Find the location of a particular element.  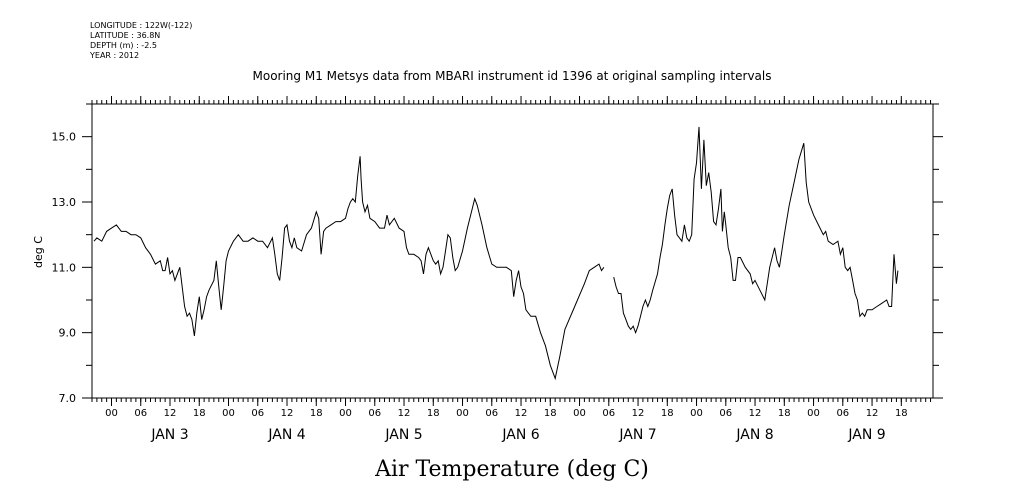

day-label: JAN 7 is located at coordinates (637, 435).